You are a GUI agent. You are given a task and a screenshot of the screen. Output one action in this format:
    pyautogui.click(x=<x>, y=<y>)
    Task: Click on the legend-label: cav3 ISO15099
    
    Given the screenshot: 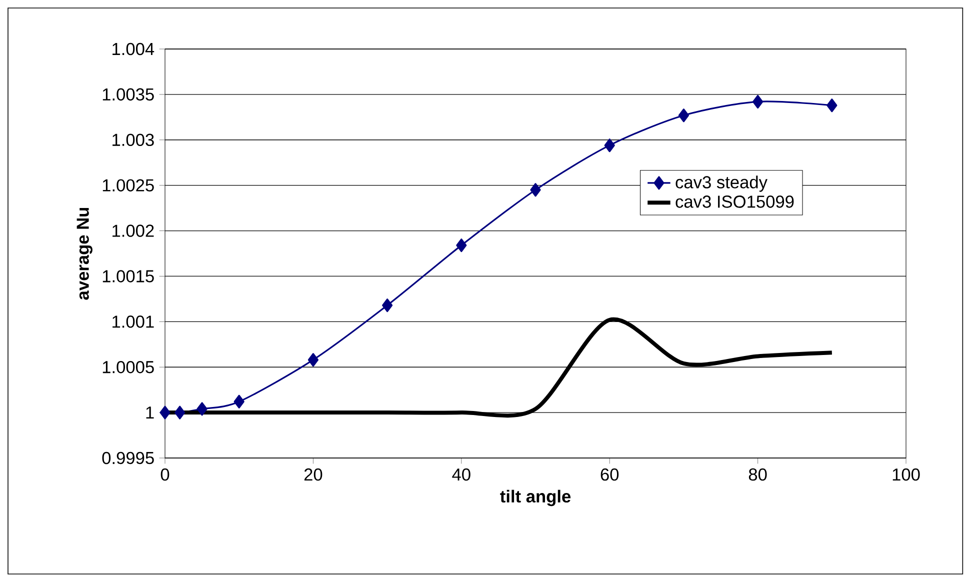 What is the action you would take?
    pyautogui.click(x=735, y=202)
    